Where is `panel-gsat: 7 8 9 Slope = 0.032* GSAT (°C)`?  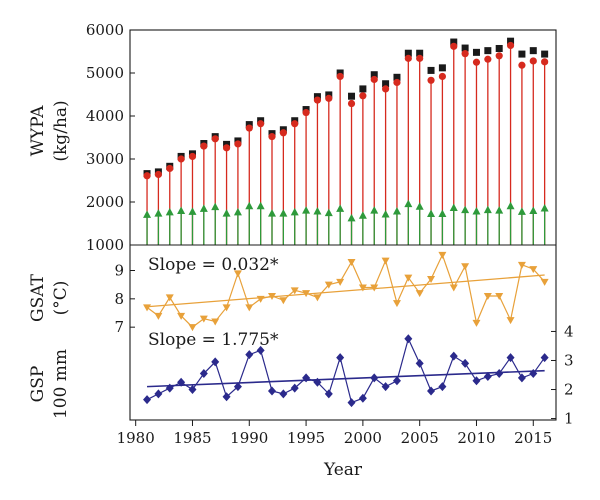
panel-gsat: 7 8 9 Slope = 0.032* GSAT (°C) is located at coordinates (288, 293).